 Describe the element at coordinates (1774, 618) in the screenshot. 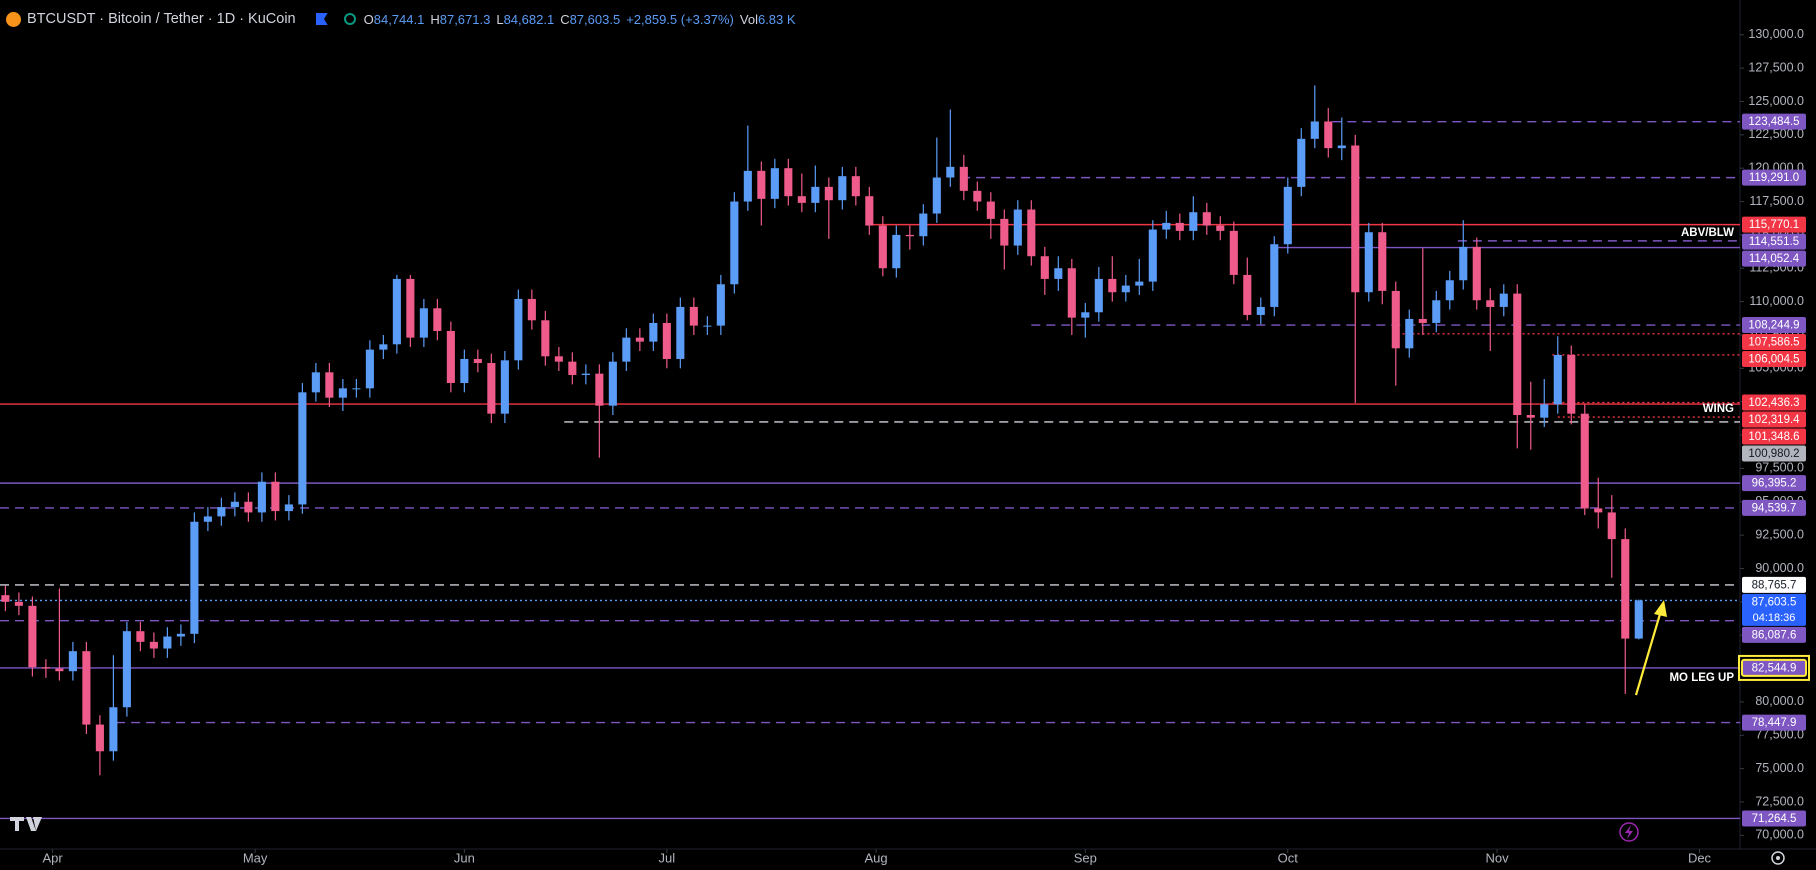

I see `price-countdown: 04:18:36` at that location.